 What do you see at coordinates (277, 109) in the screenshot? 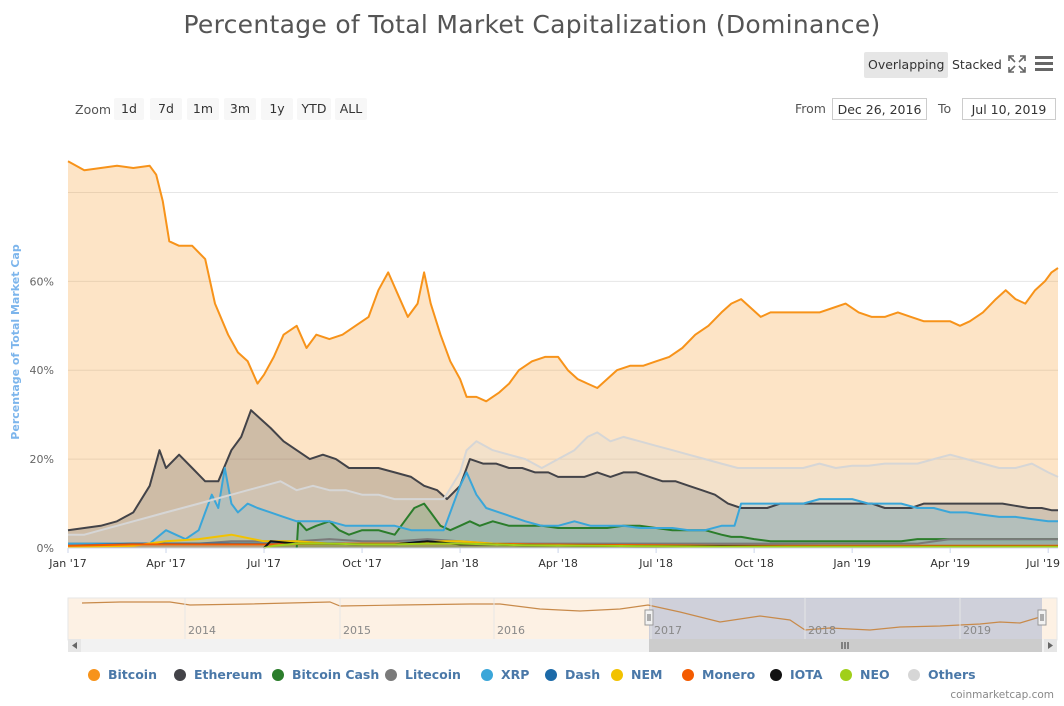
I see `zoom-1y-button: 1y` at bounding box center [277, 109].